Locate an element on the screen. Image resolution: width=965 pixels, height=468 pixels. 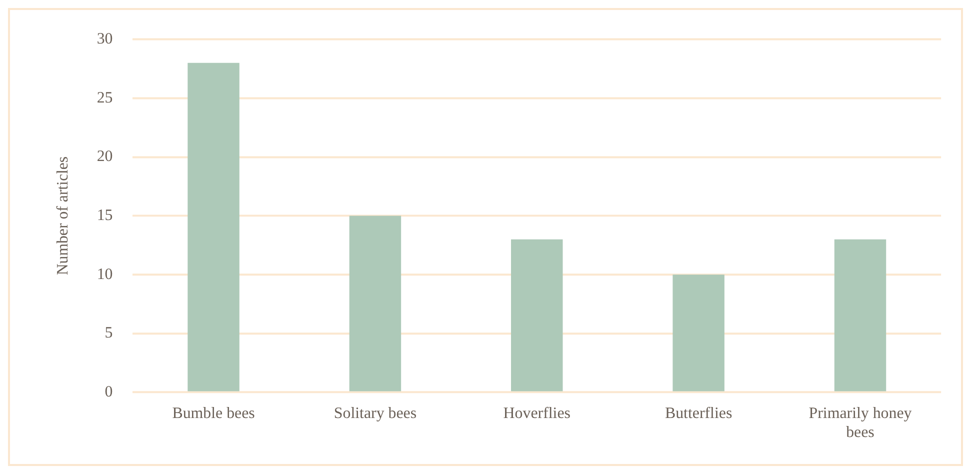
x-tick-label: Solitary bees is located at coordinates (375, 413).